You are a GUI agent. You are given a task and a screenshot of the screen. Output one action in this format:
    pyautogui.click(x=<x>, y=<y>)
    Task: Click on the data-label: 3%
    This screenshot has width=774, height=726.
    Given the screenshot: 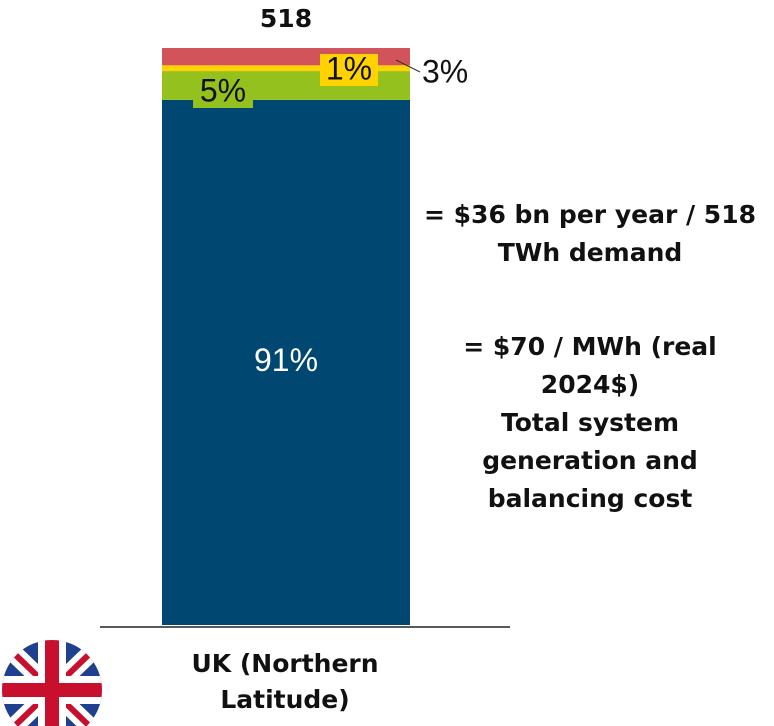 What is the action you would take?
    pyautogui.click(x=445, y=71)
    